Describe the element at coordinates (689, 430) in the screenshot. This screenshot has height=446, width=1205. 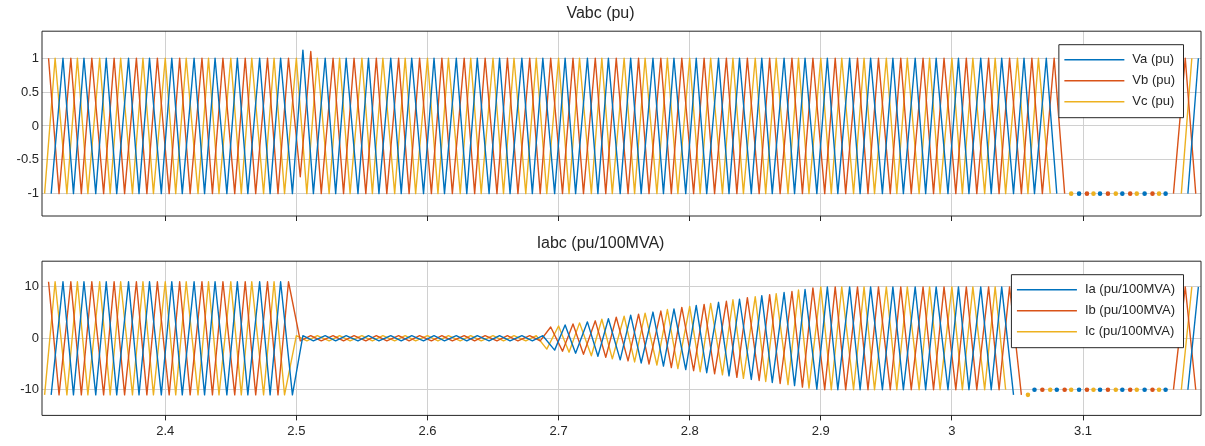
I see `x-tick-label: 2.8` at that location.